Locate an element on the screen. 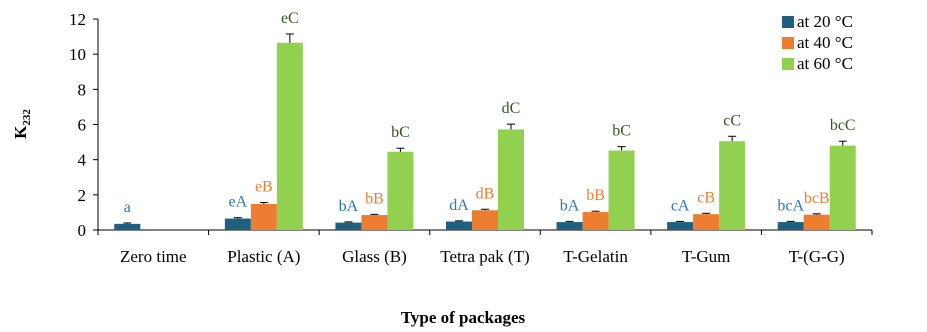 The width and height of the screenshot is (927, 332). x-tick-label: Zero time is located at coordinates (153, 256).